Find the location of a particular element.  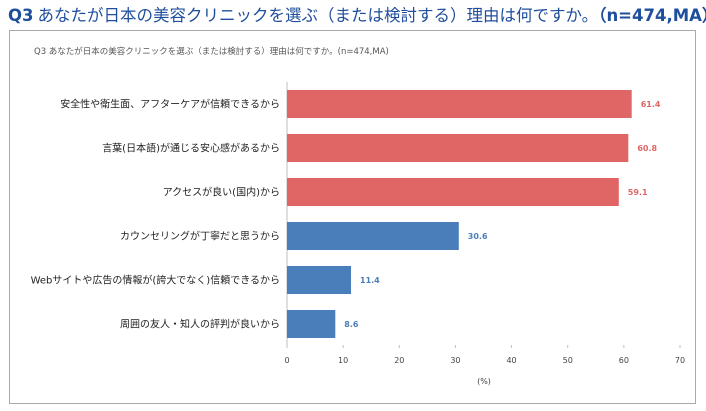

x-tick-label: 40 is located at coordinates (511, 360).